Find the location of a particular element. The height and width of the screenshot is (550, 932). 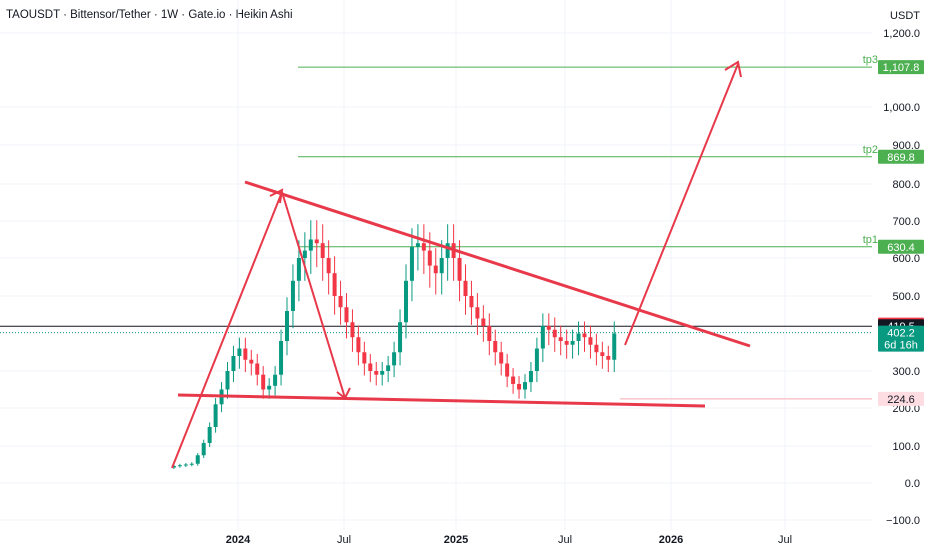

price-label: 224.6 is located at coordinates (901, 400).